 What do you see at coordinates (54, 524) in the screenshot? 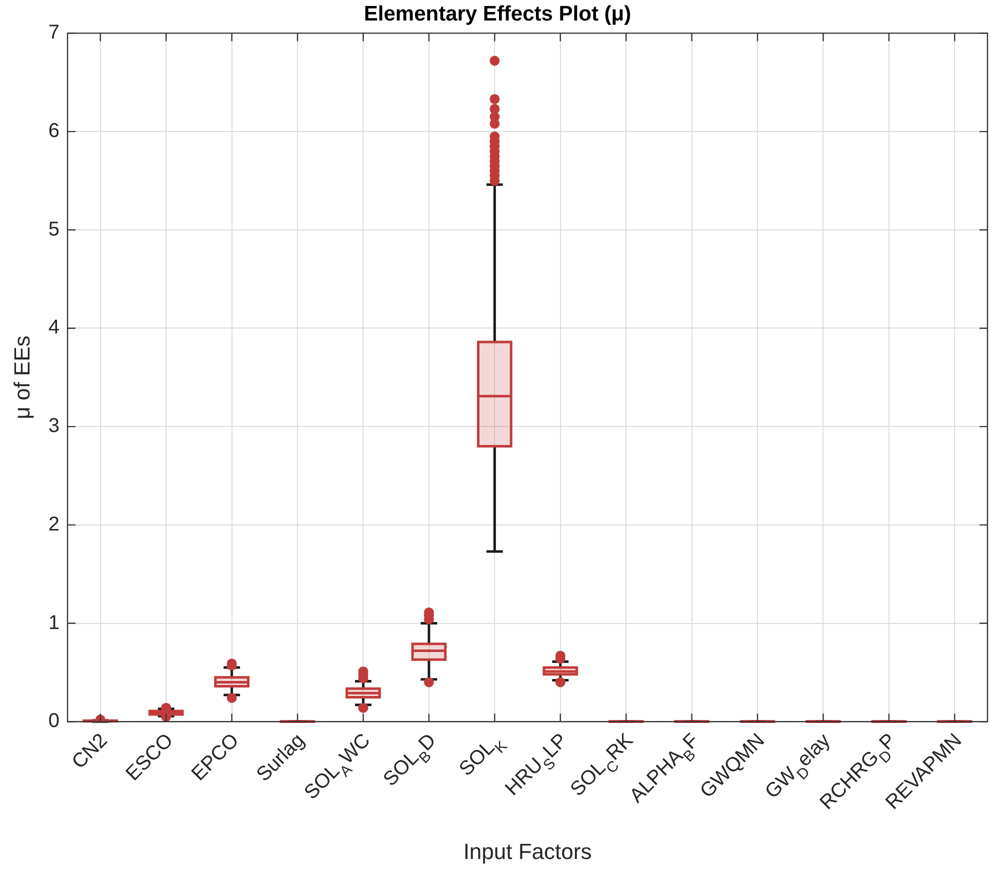
I see `y-tick-label: 2` at bounding box center [54, 524].